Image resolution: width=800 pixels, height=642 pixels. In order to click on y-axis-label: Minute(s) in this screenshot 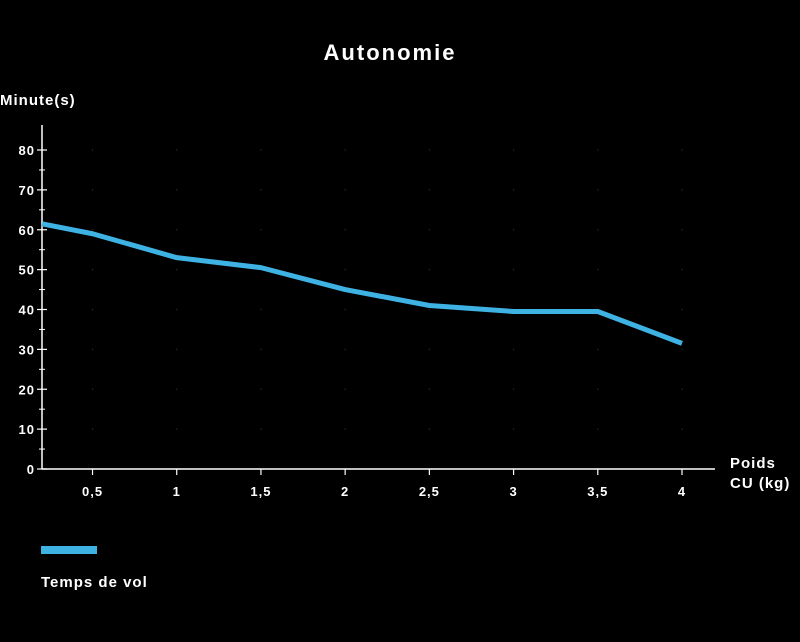, I will do `click(38, 100)`.